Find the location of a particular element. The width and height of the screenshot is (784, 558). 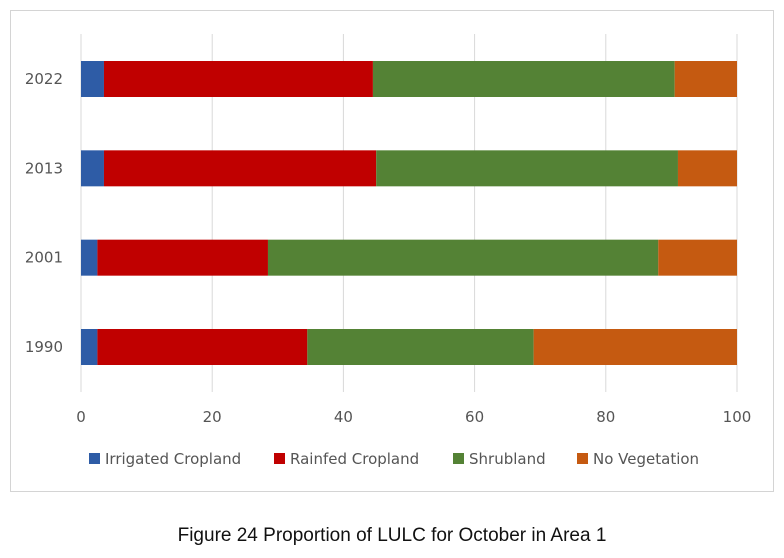

legend-label: Irrigated Cropland is located at coordinates (173, 459).